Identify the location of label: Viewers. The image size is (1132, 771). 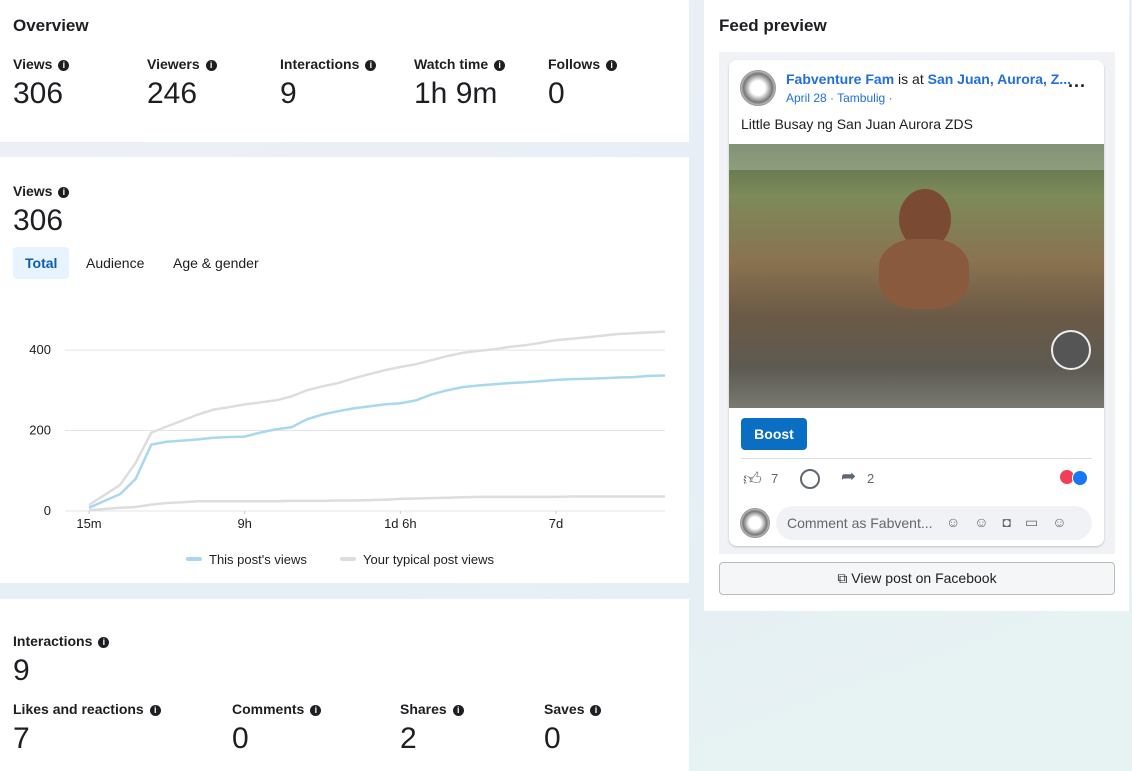
(173, 64).